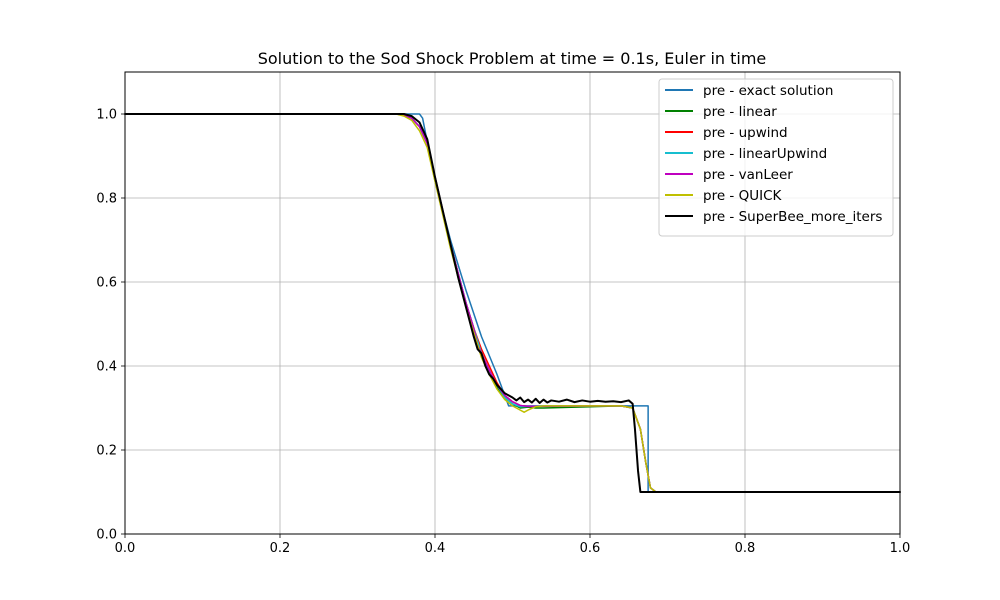  Describe the element at coordinates (745, 133) in the screenshot. I see `legend-label-pre-upwind: pre - upwind` at that location.